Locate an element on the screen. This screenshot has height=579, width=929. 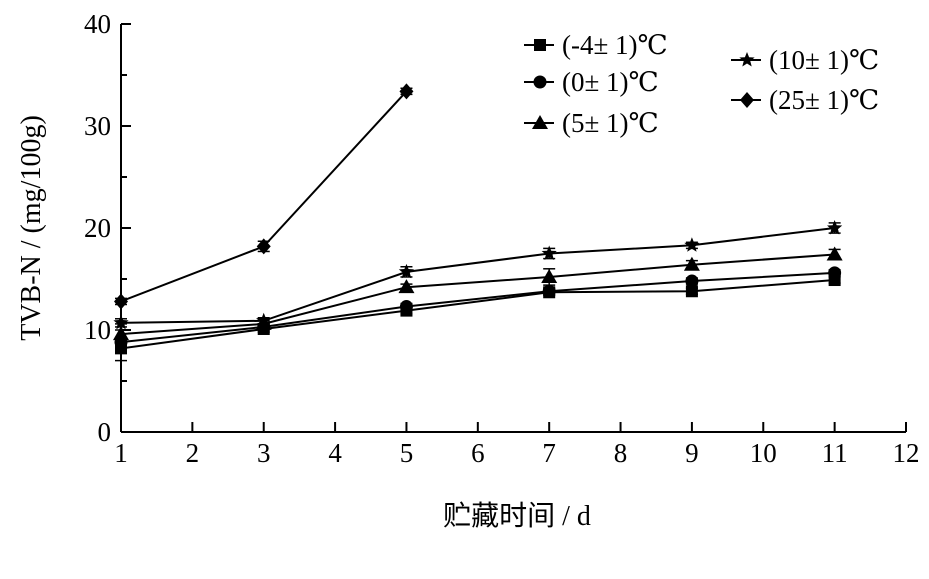
y-tick-label: 0 is located at coordinates (105, 432).